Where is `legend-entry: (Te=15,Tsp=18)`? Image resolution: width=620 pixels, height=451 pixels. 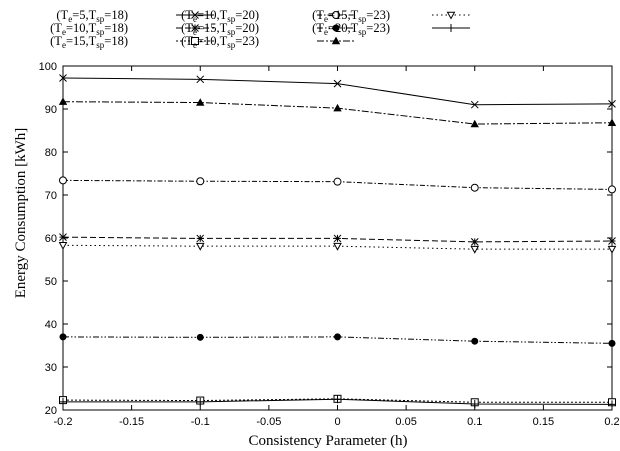
legend-entry: (Te=15,Tsp=18) is located at coordinates (132, 42).